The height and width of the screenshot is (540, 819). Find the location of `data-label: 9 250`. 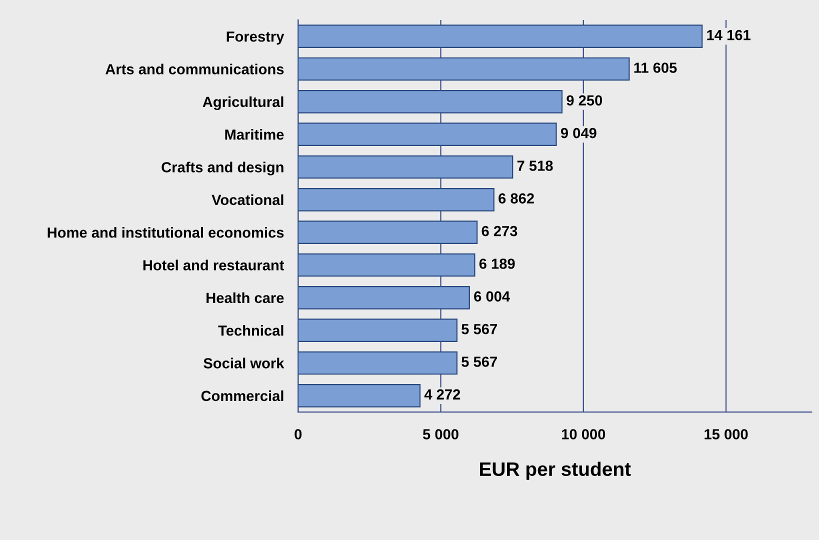

data-label: 9 250 is located at coordinates (584, 100).